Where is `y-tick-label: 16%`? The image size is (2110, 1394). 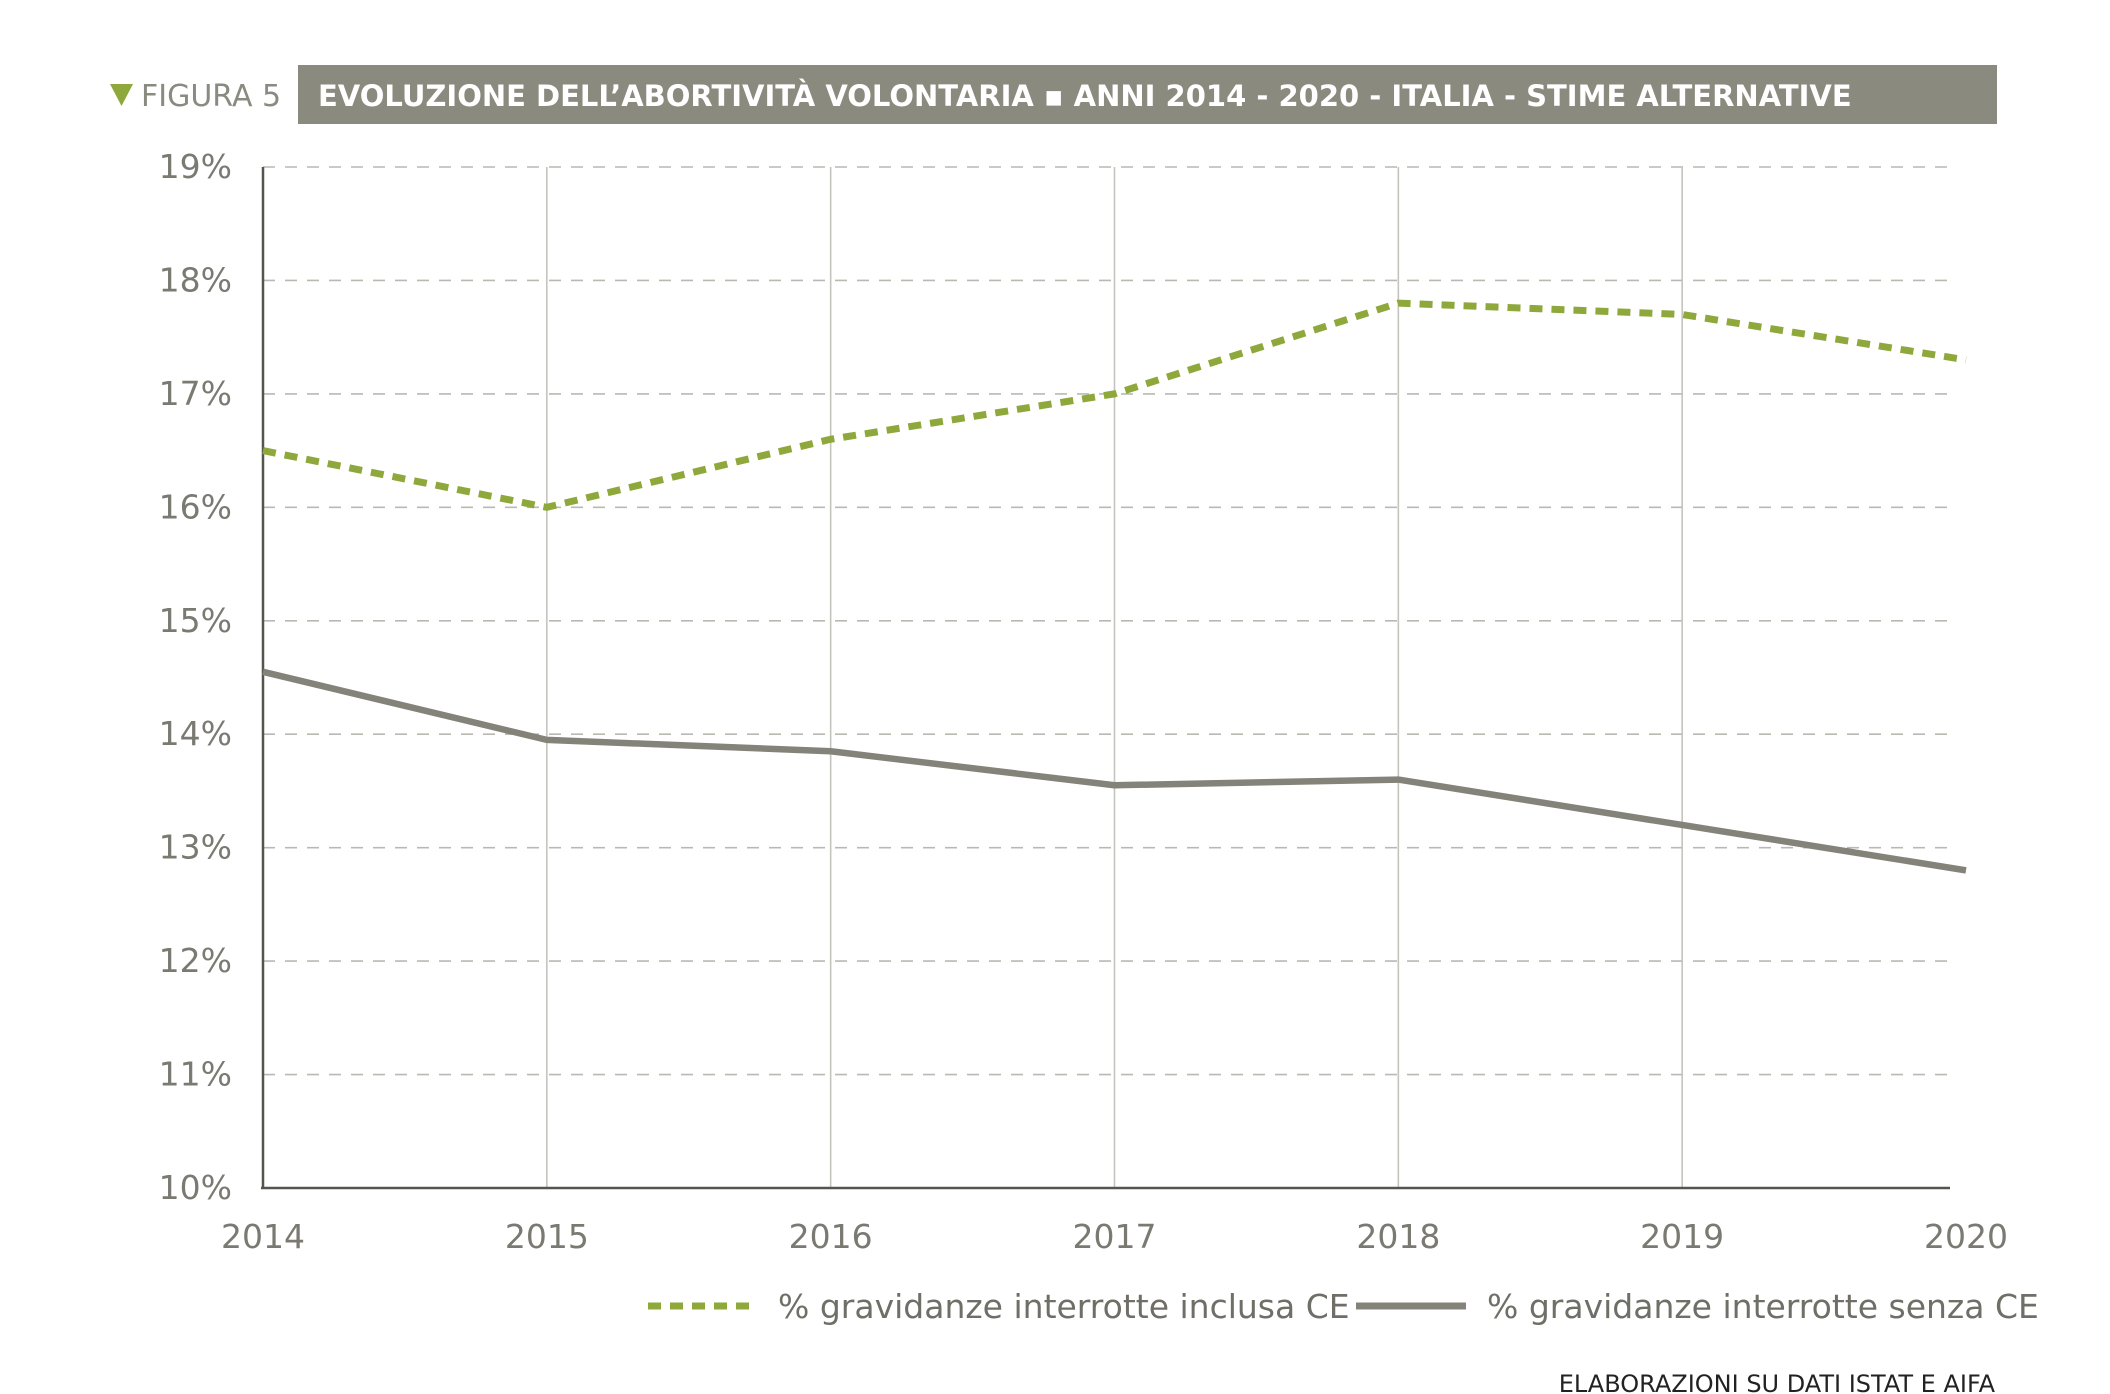 y-tick-label: 16% is located at coordinates (195, 506).